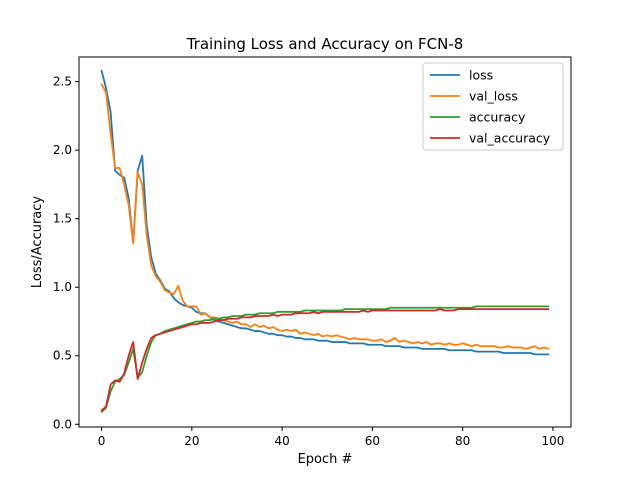 This screenshot has width=635, height=480. What do you see at coordinates (481, 75) in the screenshot?
I see `legend-label-loss: loss` at bounding box center [481, 75].